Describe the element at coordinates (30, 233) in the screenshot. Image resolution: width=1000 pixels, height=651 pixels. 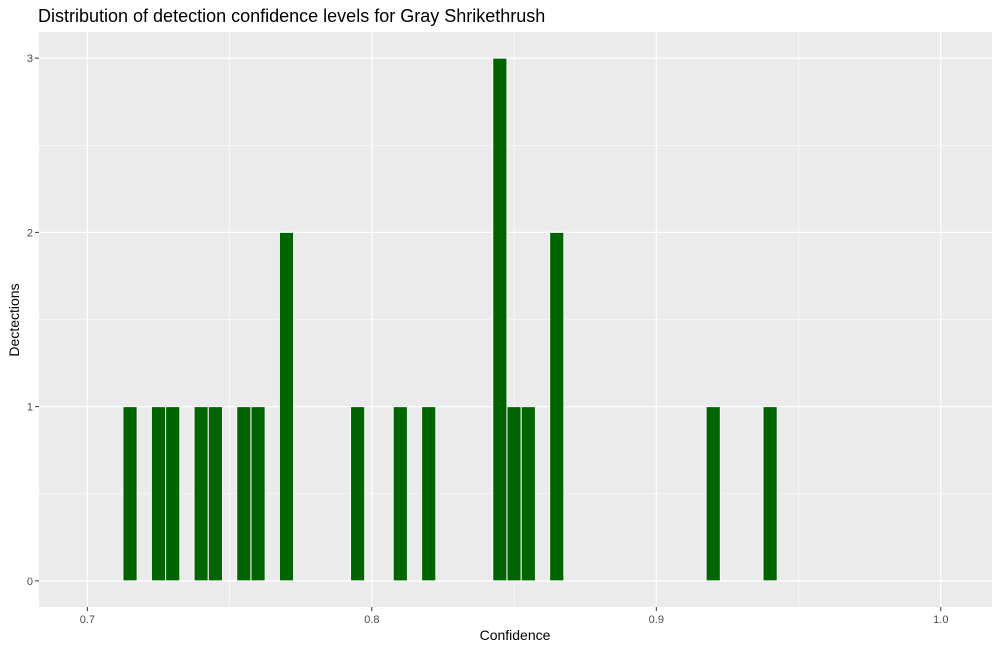
I see `y-tick-label: 2` at that location.